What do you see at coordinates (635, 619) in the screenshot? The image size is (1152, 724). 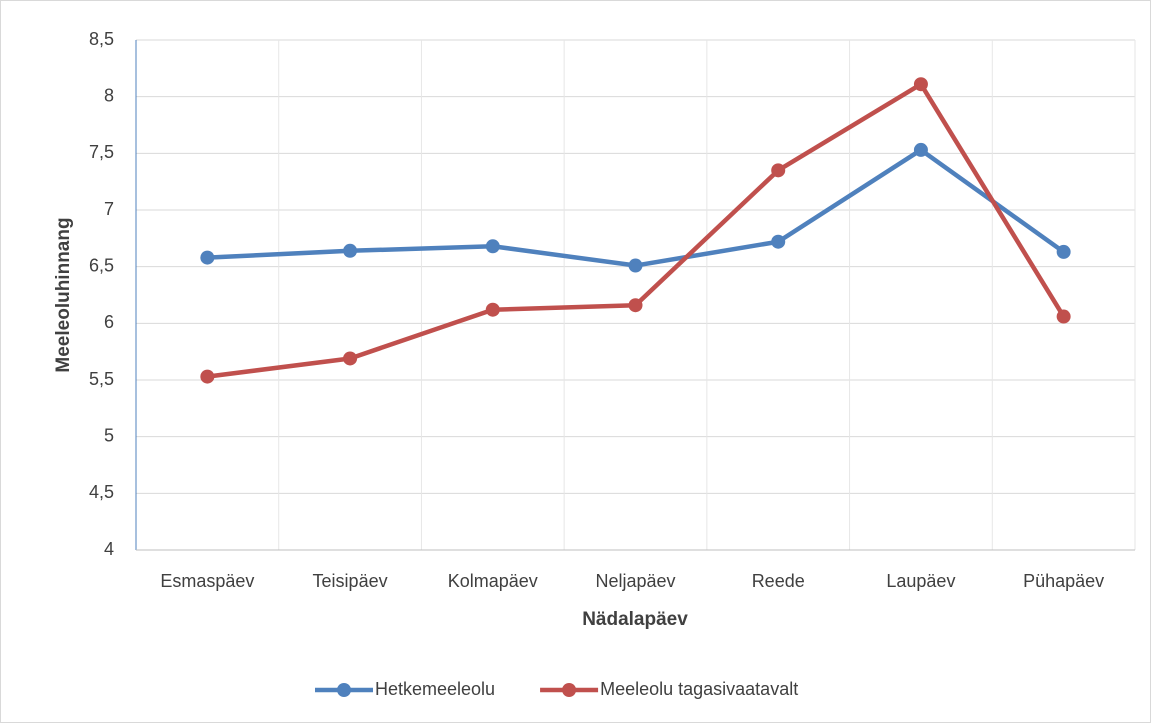 I see `x-axis-title: Nädalapäev` at bounding box center [635, 619].